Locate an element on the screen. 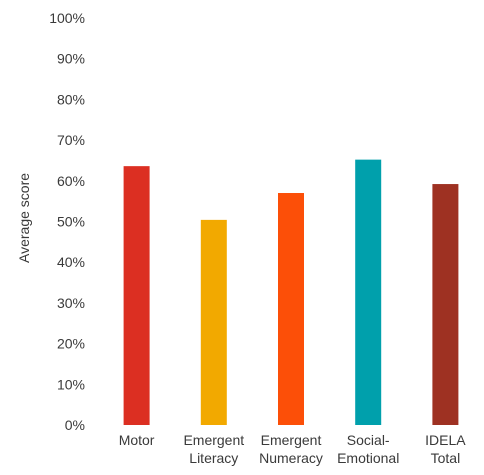 This screenshot has width=484, height=475. y-tick-label: 20% is located at coordinates (71, 344).